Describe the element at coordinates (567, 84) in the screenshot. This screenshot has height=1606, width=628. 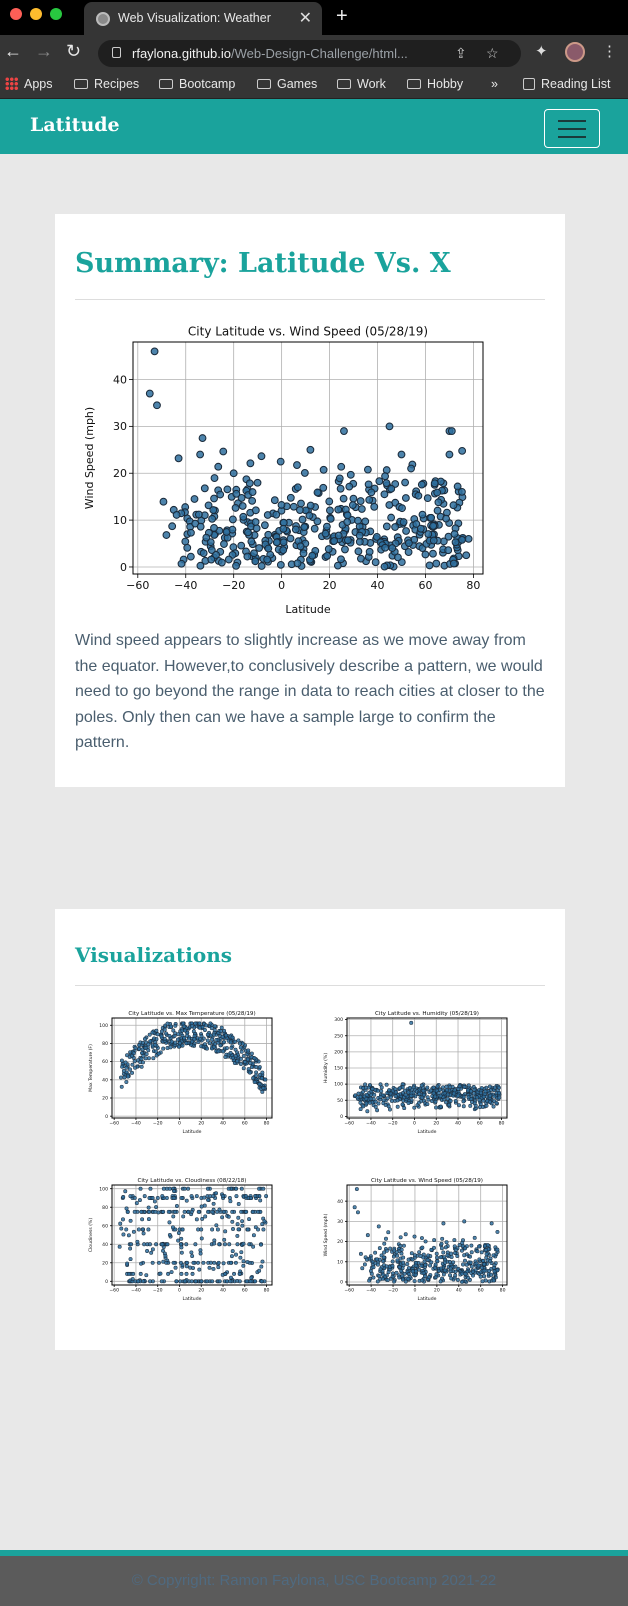
I see `reading-list: Reading List` at that location.